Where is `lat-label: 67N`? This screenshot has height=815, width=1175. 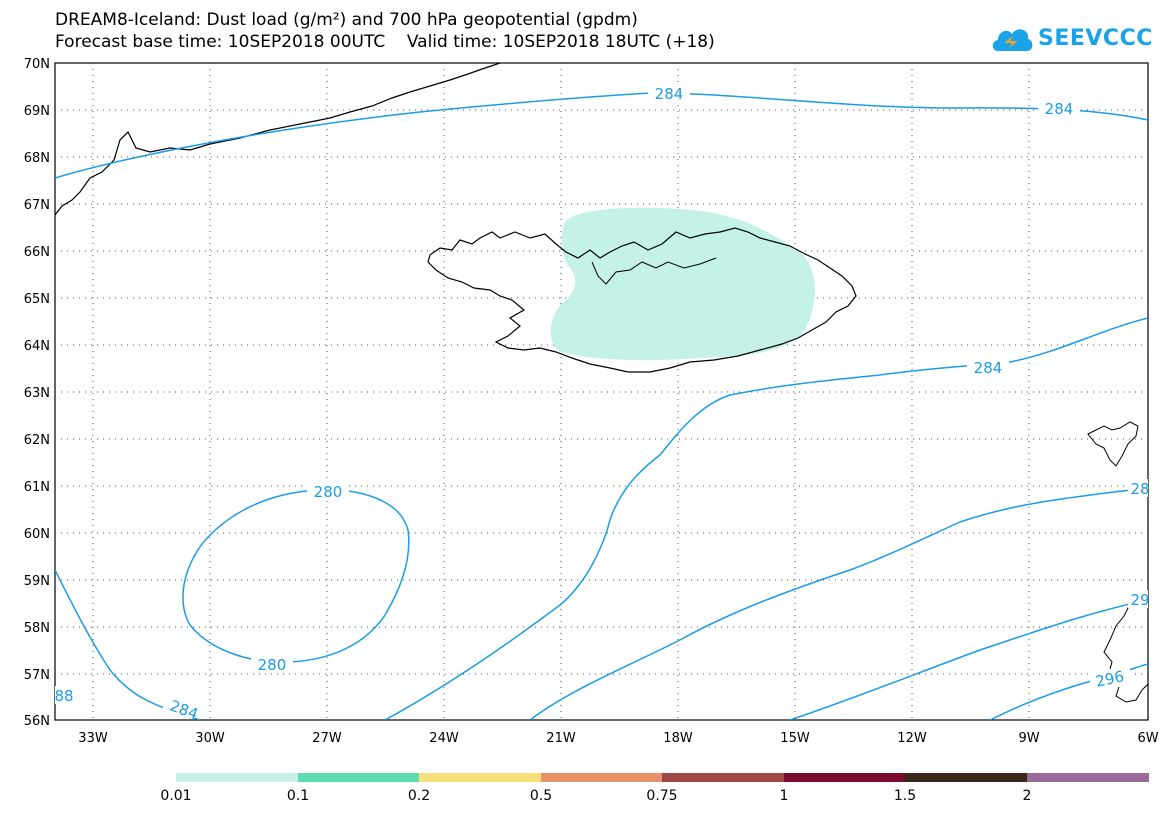
lat-label: 67N is located at coordinates (37, 205).